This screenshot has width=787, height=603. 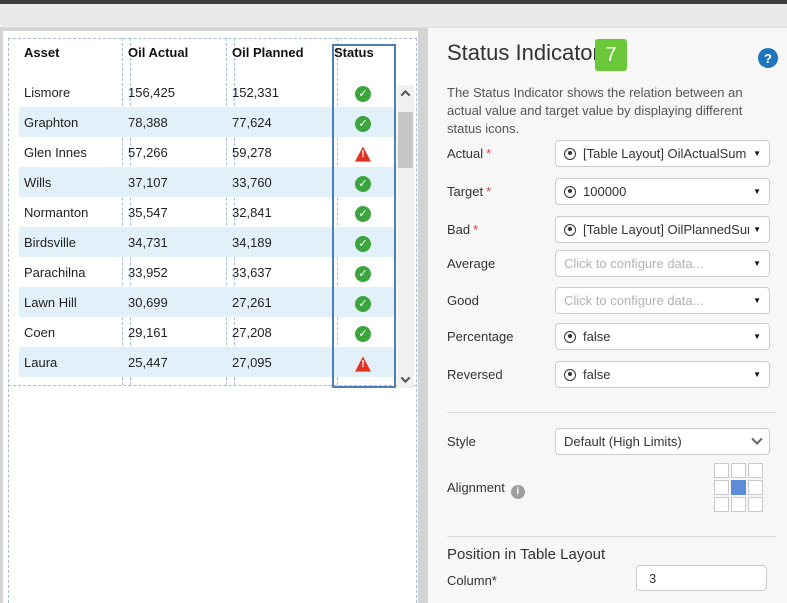 I want to click on chevron-down-icon, so click(x=405, y=378).